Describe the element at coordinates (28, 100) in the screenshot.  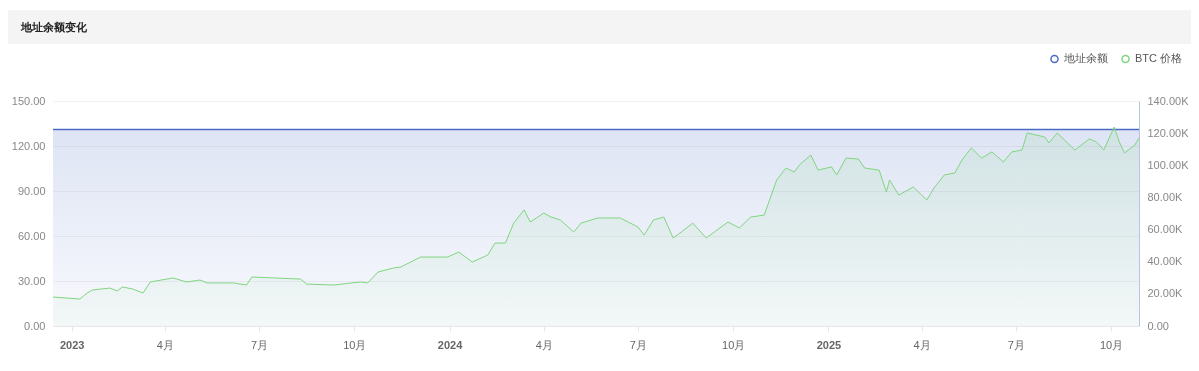
I see `y-tick-label: 150.00` at that location.